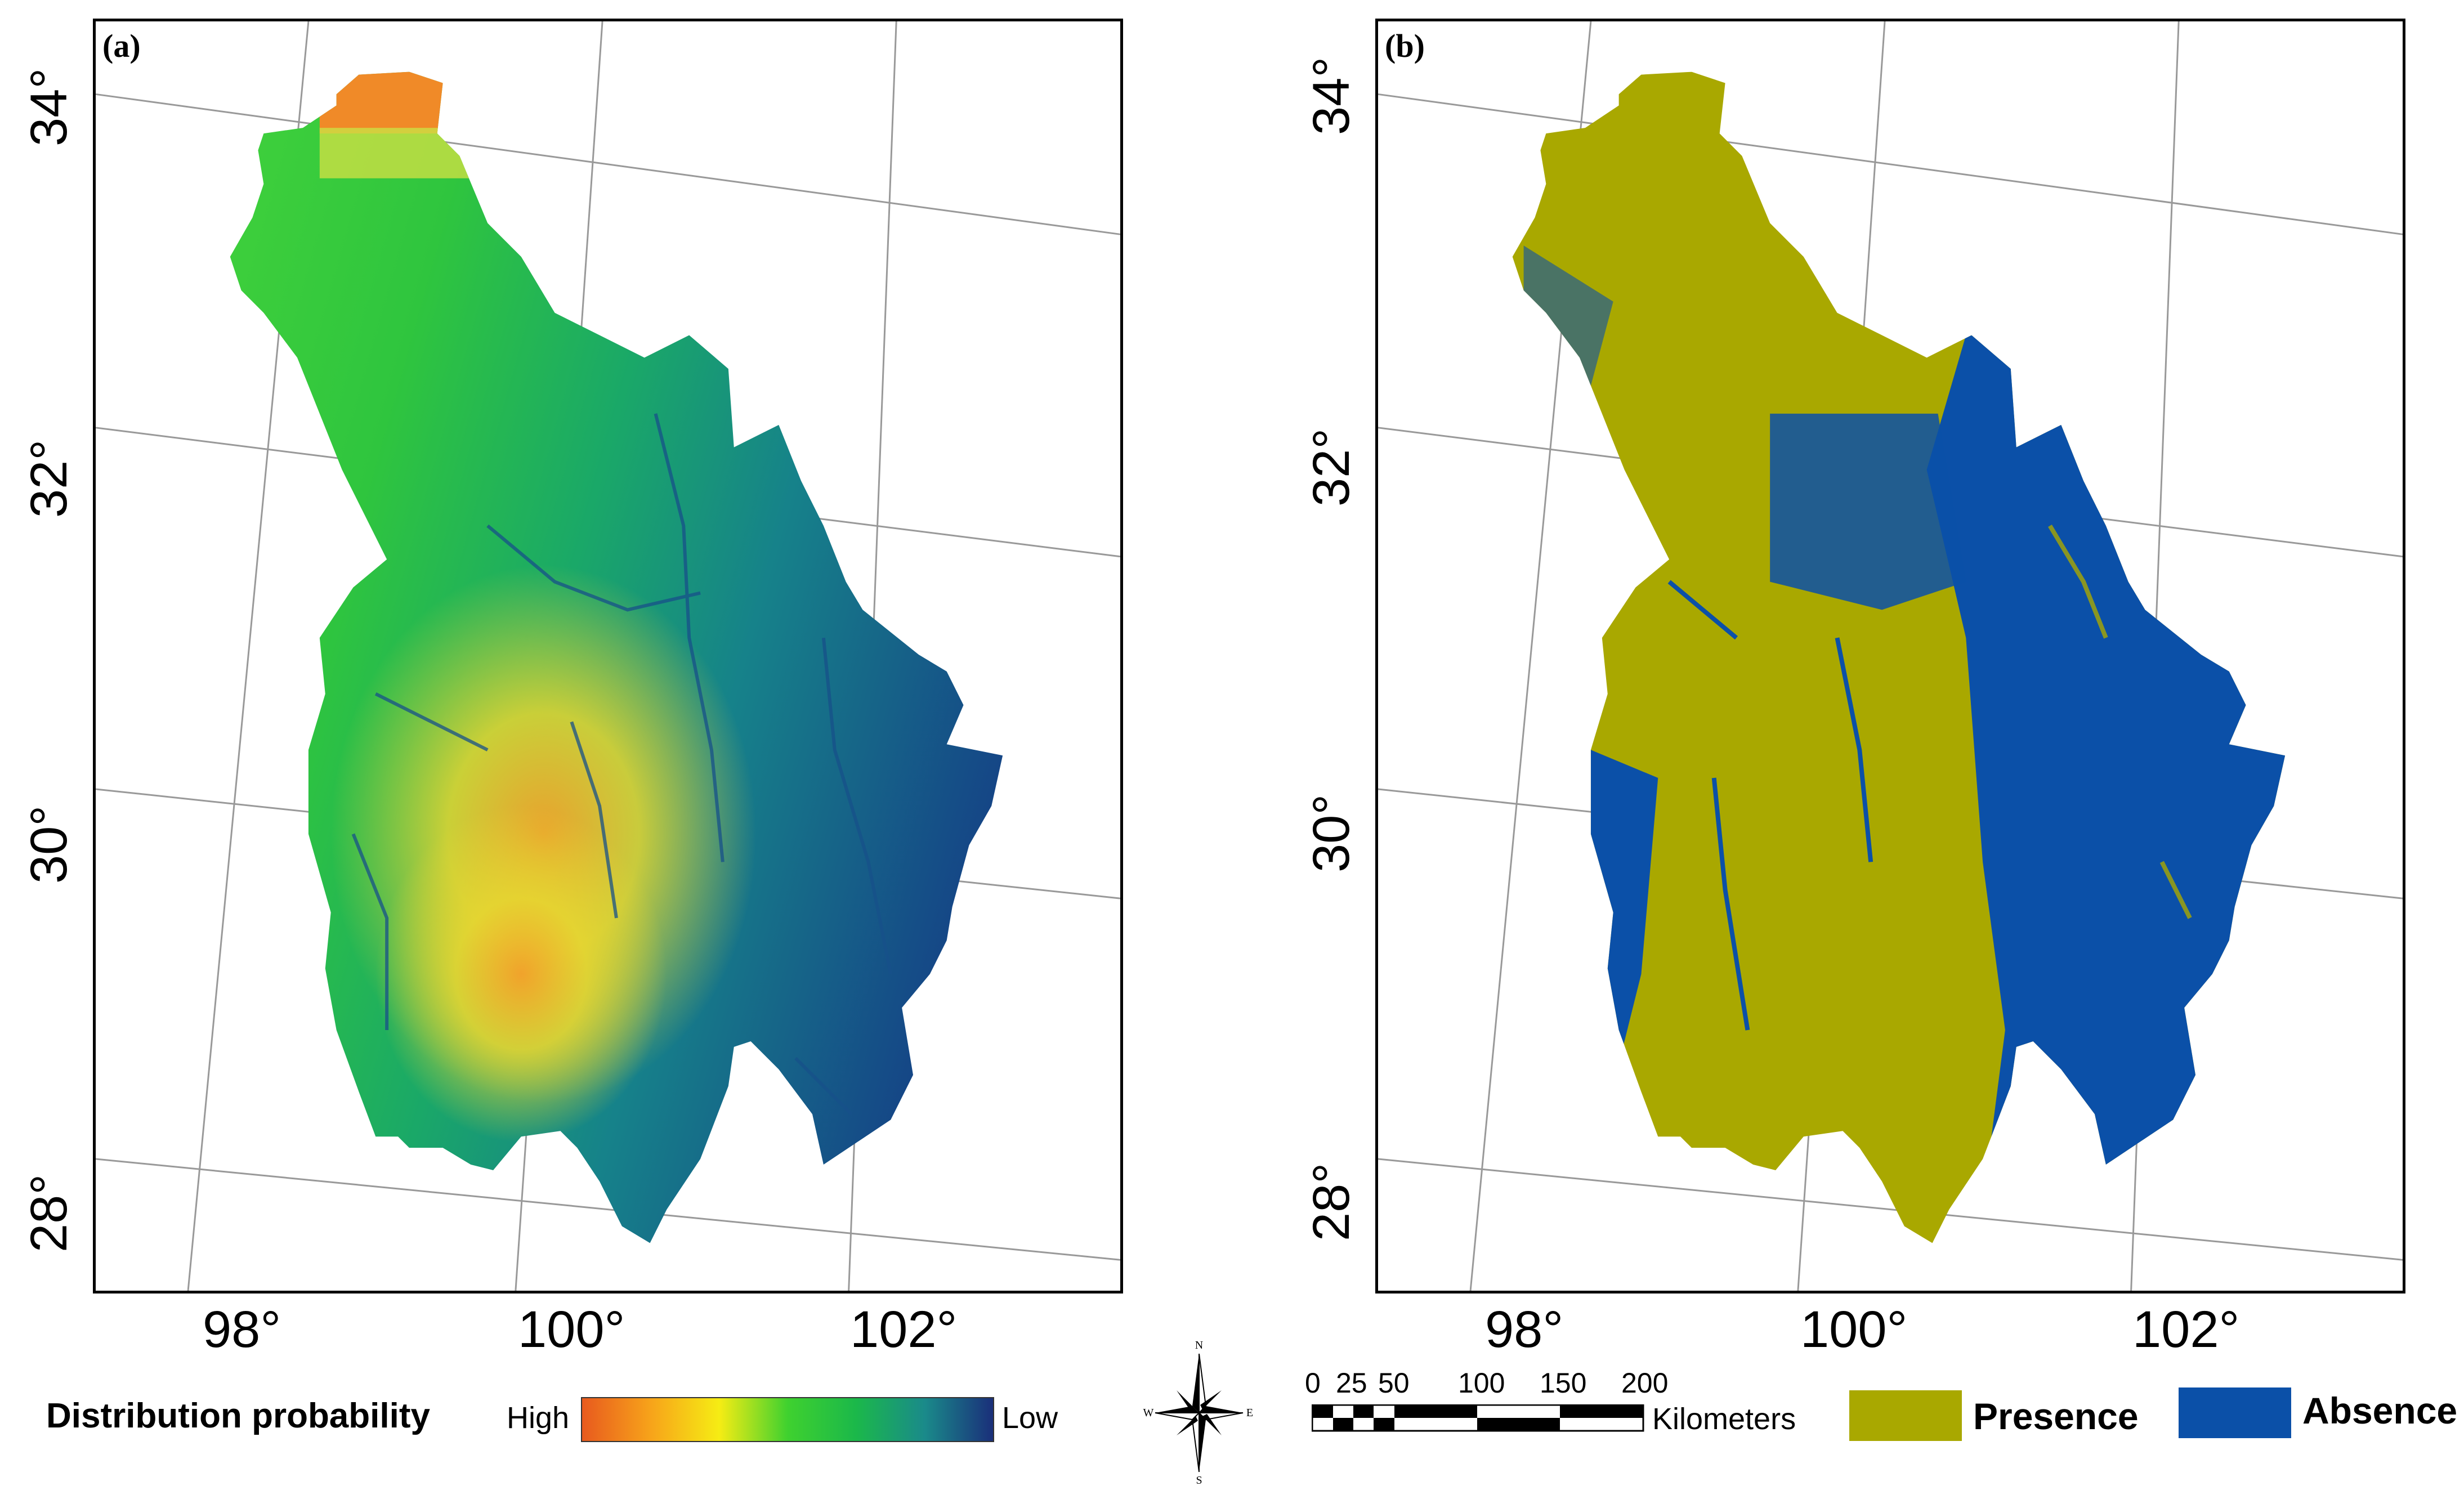  I want to click on presence-label: Presence, so click(2056, 1416).